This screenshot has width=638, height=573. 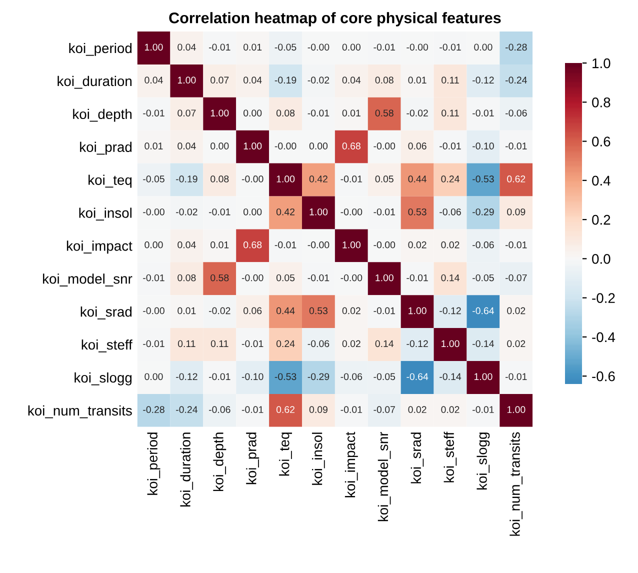 What do you see at coordinates (603, 376) in the screenshot?
I see `color-bar-label: -0.6` at bounding box center [603, 376].